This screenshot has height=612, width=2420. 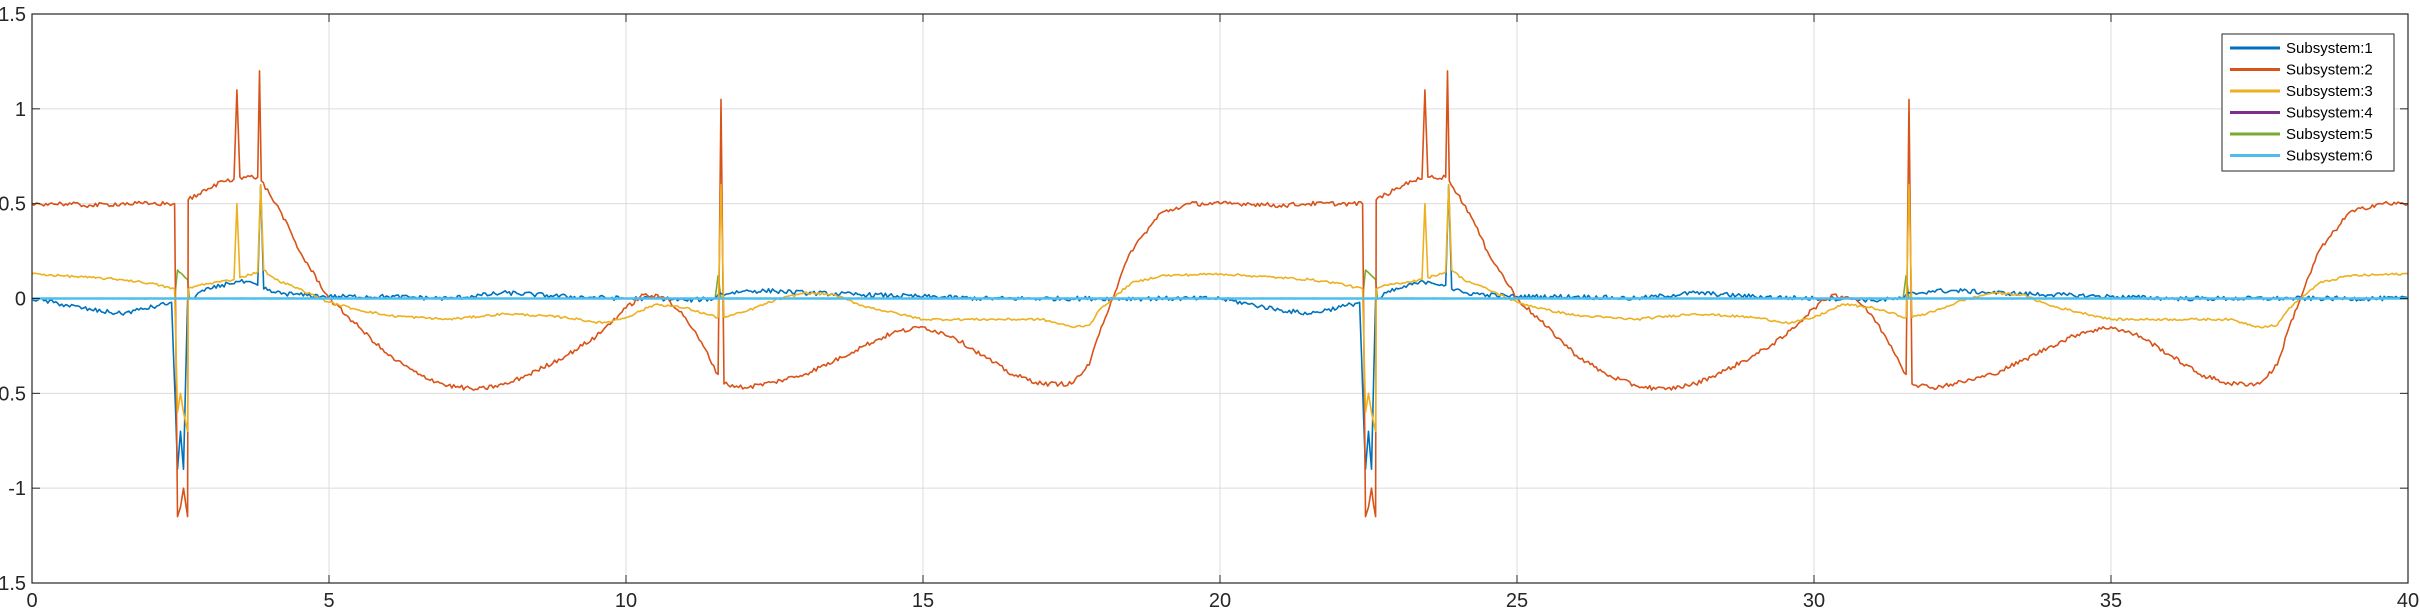 What do you see at coordinates (2329, 70) in the screenshot?
I see `legend-label-subsystem-2: Subsystem:2` at bounding box center [2329, 70].